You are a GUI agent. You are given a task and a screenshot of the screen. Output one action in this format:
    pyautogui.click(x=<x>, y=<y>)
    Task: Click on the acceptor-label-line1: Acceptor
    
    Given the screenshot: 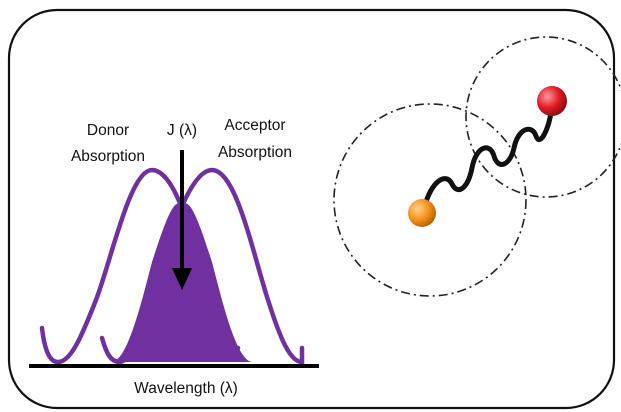 What is the action you would take?
    pyautogui.click(x=254, y=125)
    